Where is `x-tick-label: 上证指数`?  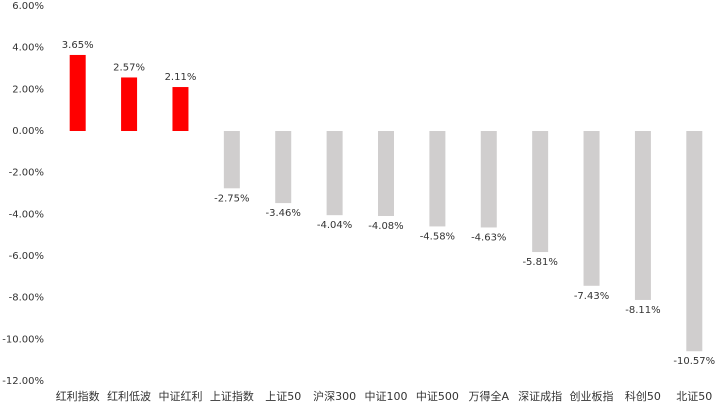 x-tick-label: 上证指数 is located at coordinates (232, 396).